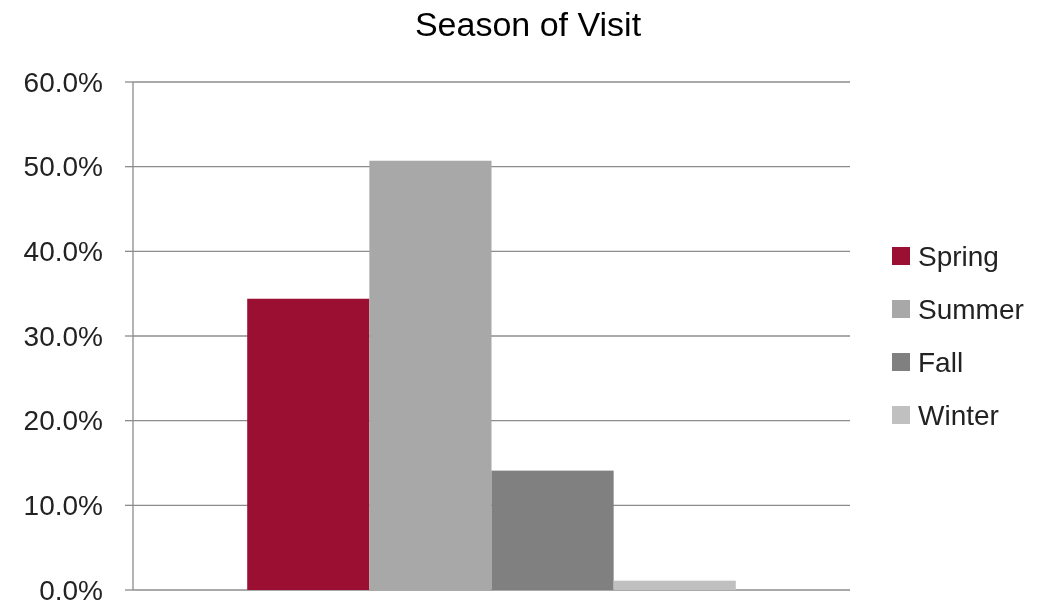  Describe the element at coordinates (941, 362) in the screenshot. I see `legend-label: Fall` at that location.